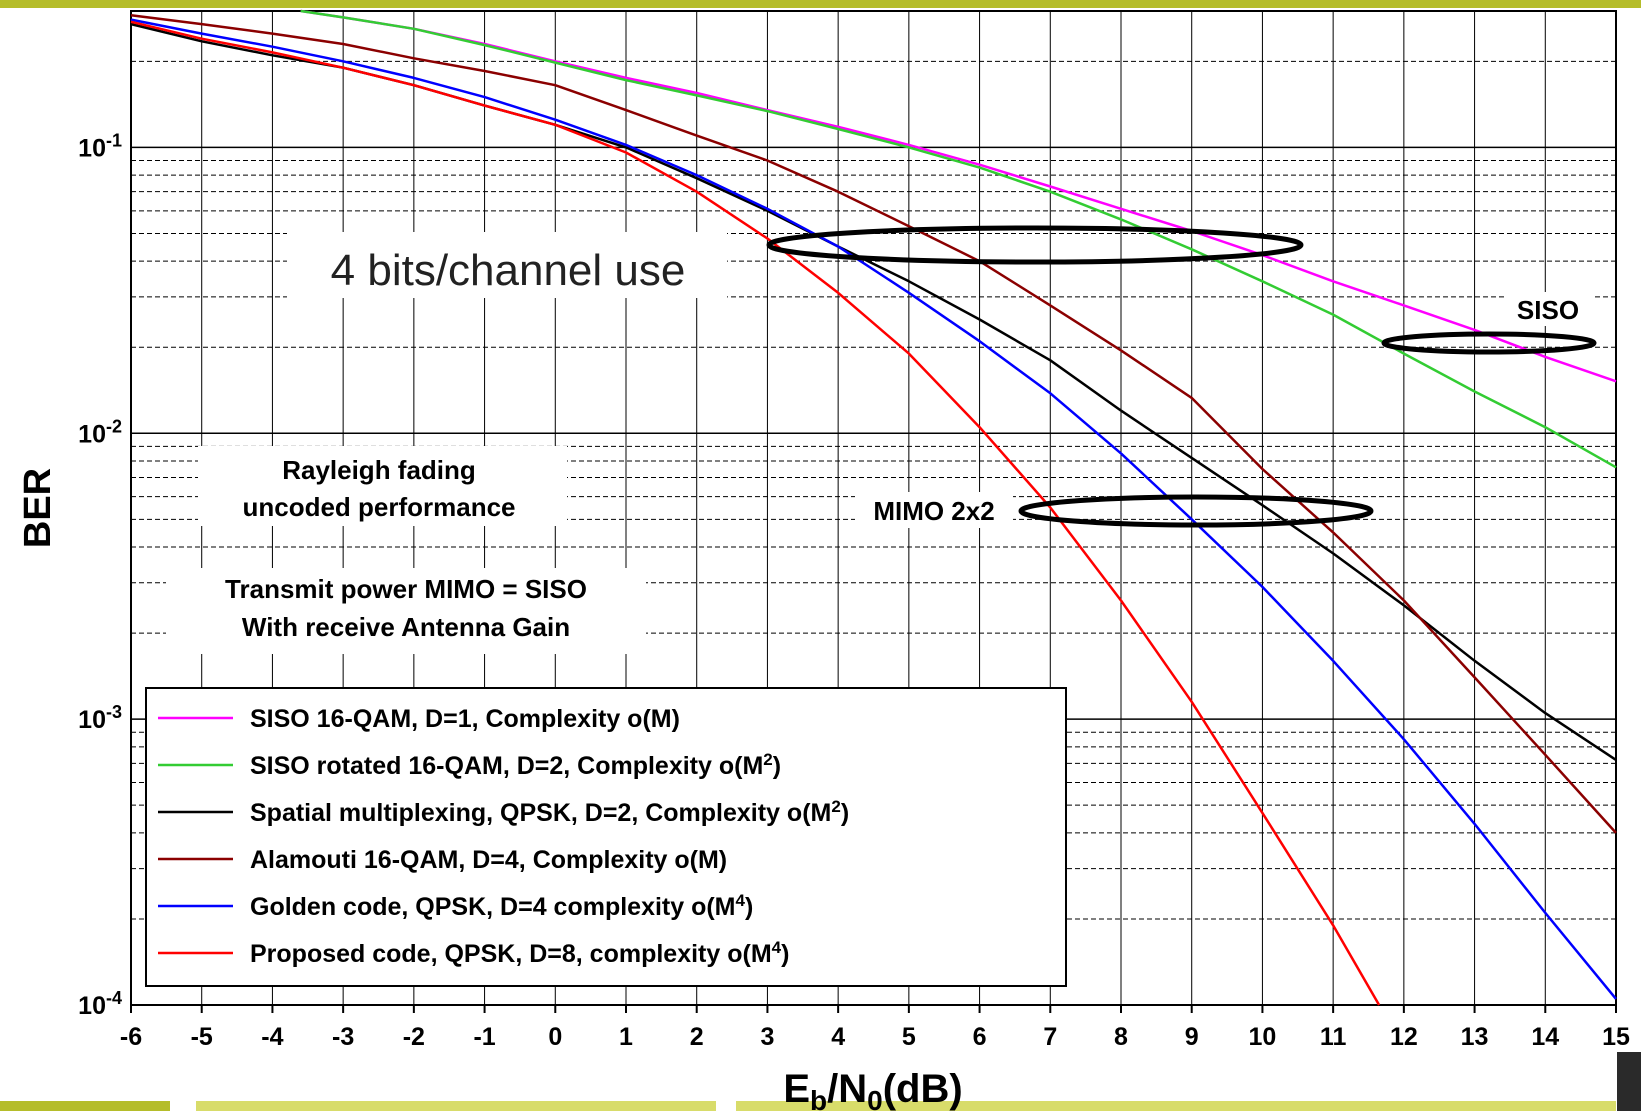  What do you see at coordinates (493, 907) in the screenshot?
I see `legend-label-text: Golden code, QPSK, D=4 complexity o(M` at bounding box center [493, 907].